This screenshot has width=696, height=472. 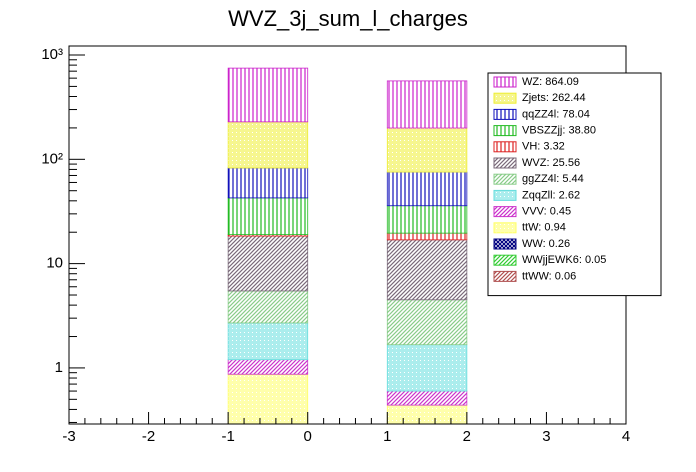 What do you see at coordinates (387, 436) in the screenshot?
I see `x-tick-label: 1` at bounding box center [387, 436].